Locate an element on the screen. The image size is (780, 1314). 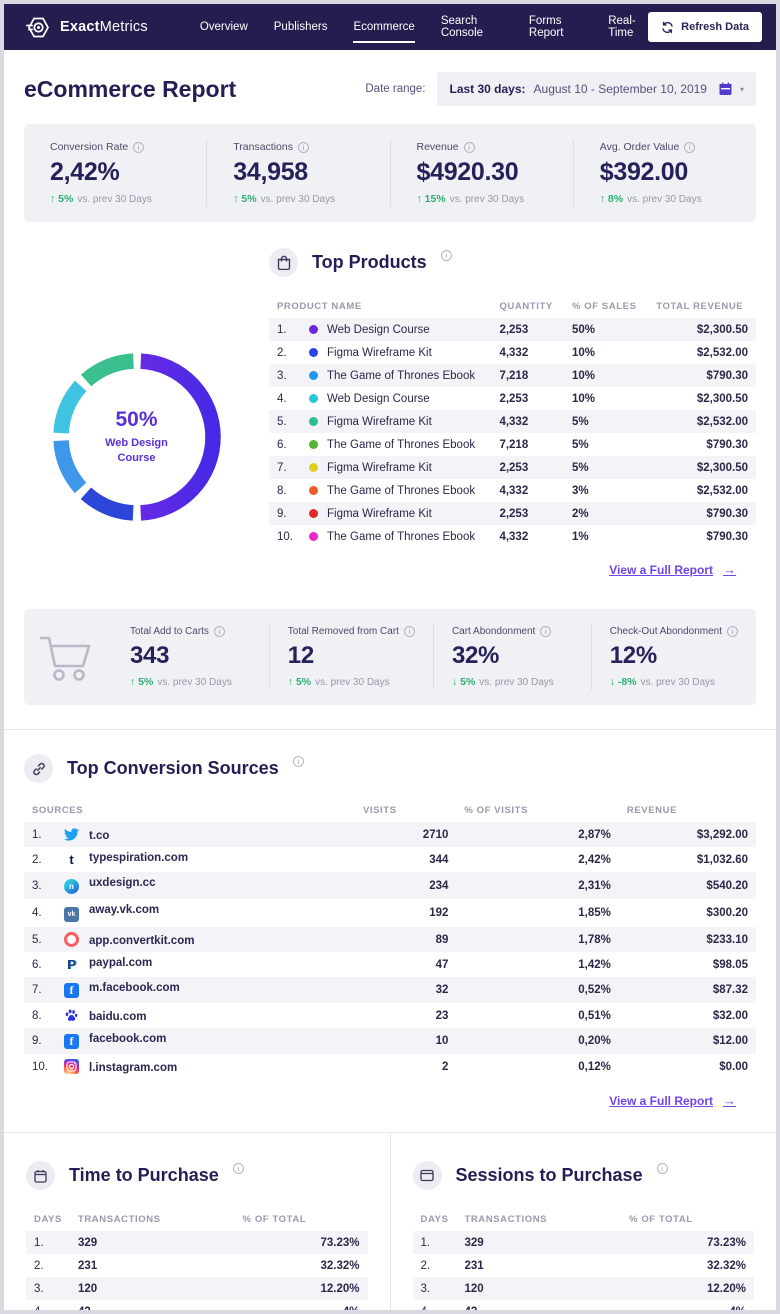
table-row: 1. 329 73.23% is located at coordinates (197, 1242).